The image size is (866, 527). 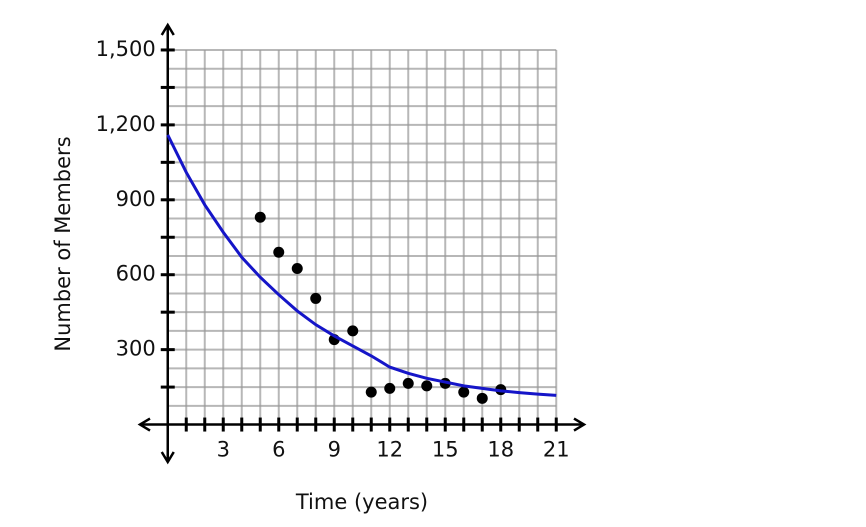 I want to click on x-tick-label: 3, so click(x=223, y=450).